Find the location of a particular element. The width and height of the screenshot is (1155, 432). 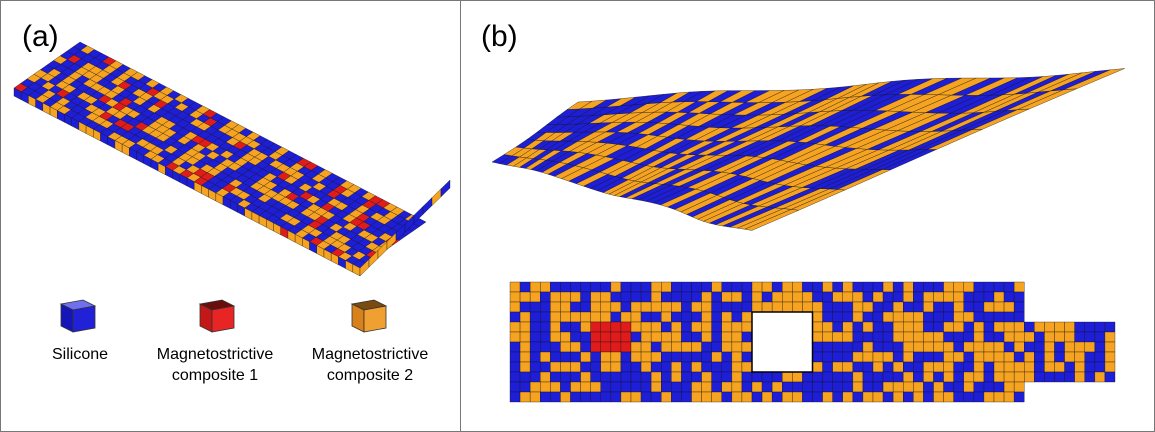

legend-label-silicone: Silicone is located at coordinates (80, 354).